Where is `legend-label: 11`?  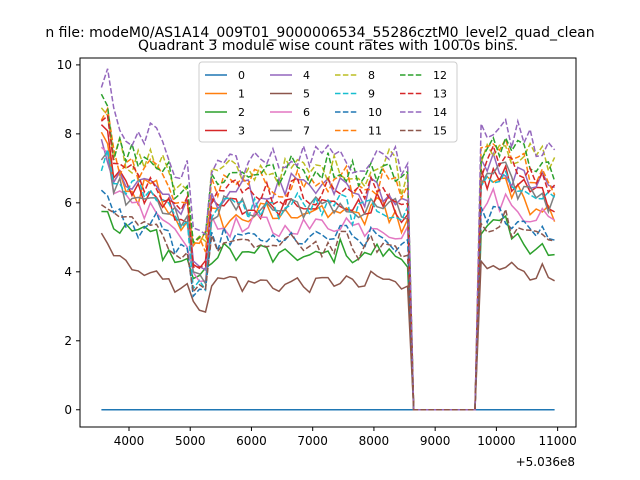 legend-label: 11 is located at coordinates (375, 131).